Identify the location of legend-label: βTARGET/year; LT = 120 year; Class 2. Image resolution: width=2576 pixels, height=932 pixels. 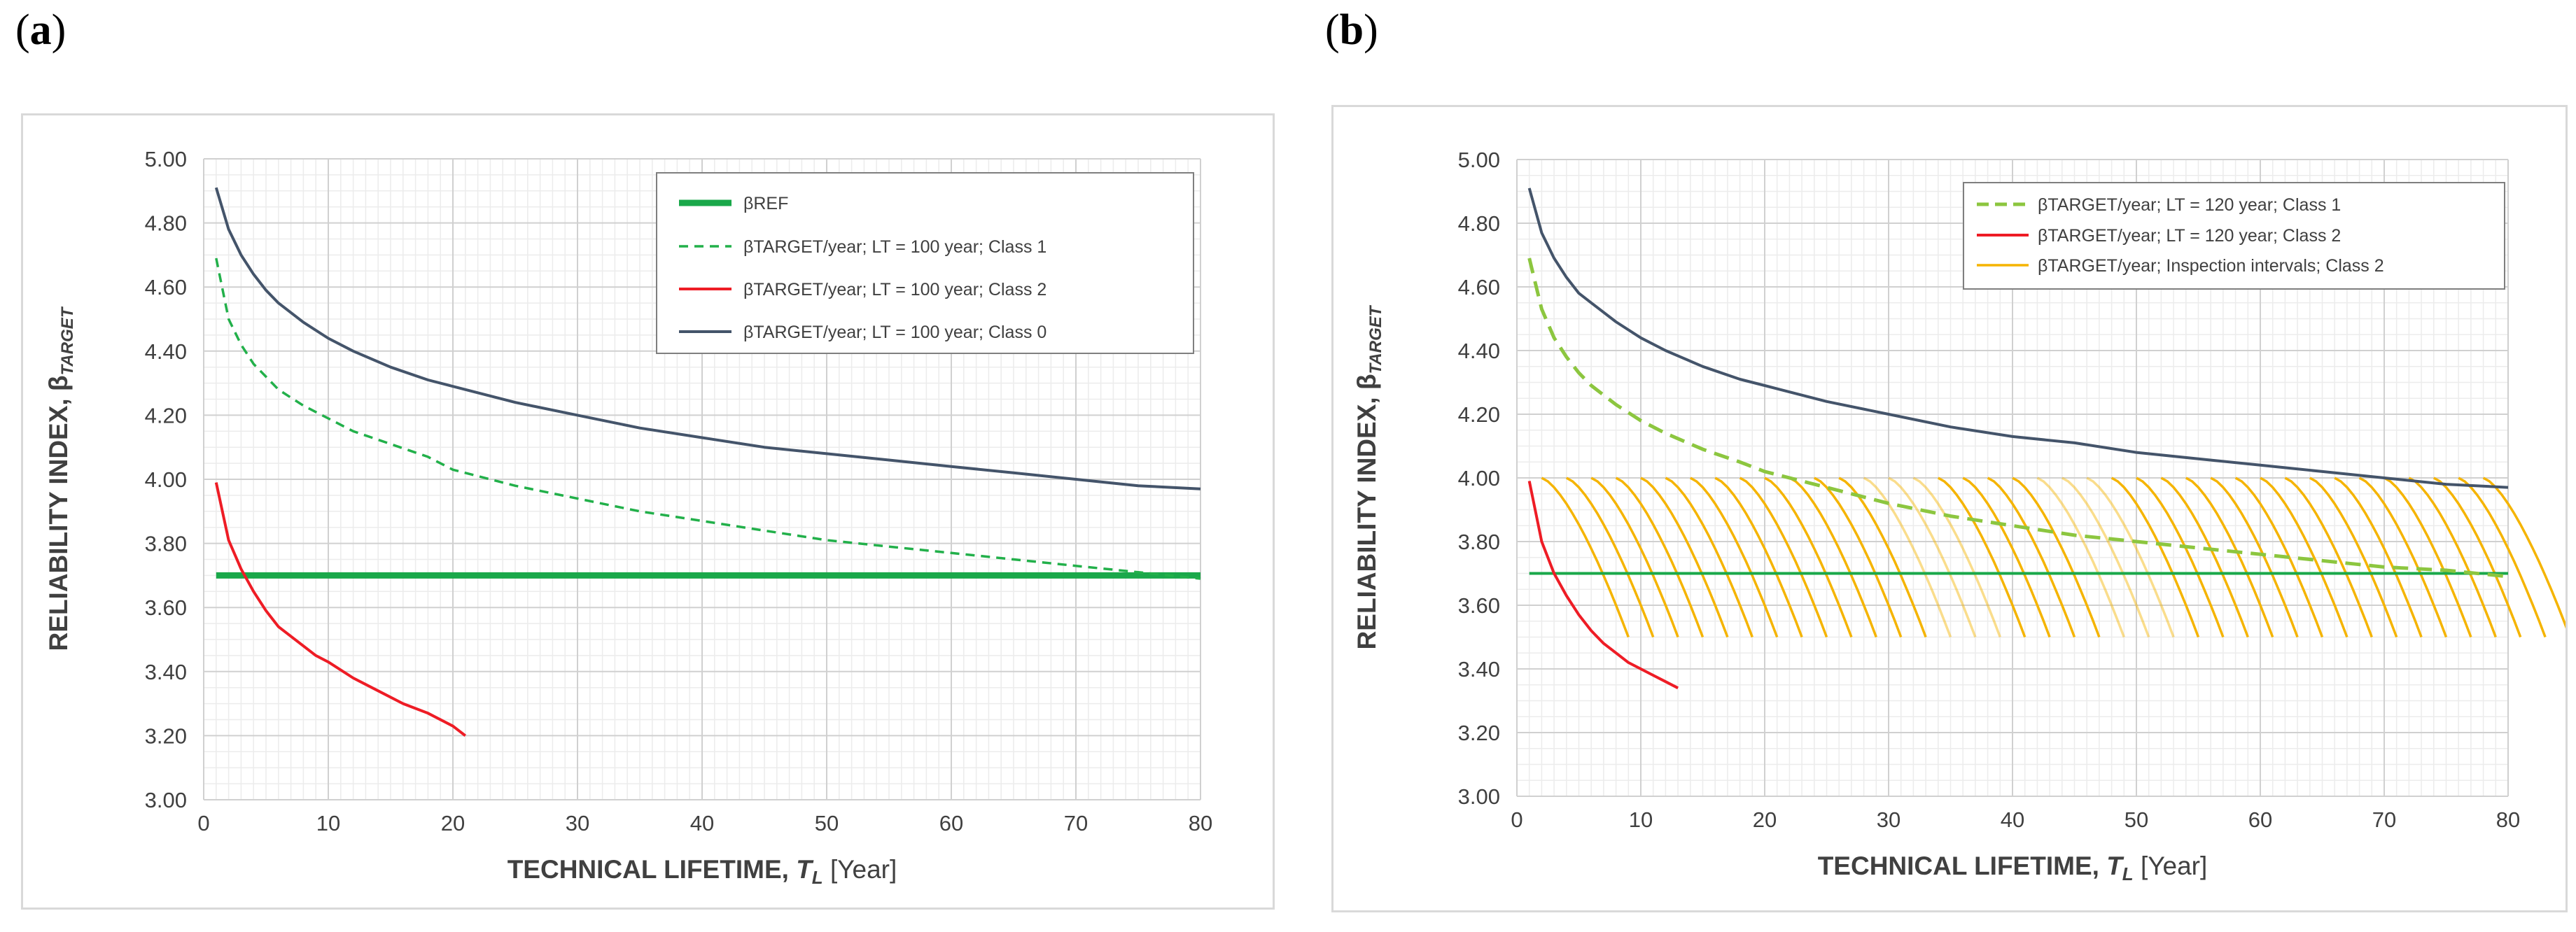
(2189, 236).